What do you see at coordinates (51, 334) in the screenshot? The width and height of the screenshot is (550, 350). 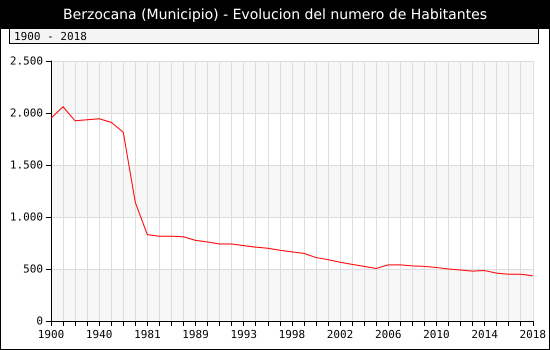 I see `x-tick-label: 1900` at bounding box center [51, 334].